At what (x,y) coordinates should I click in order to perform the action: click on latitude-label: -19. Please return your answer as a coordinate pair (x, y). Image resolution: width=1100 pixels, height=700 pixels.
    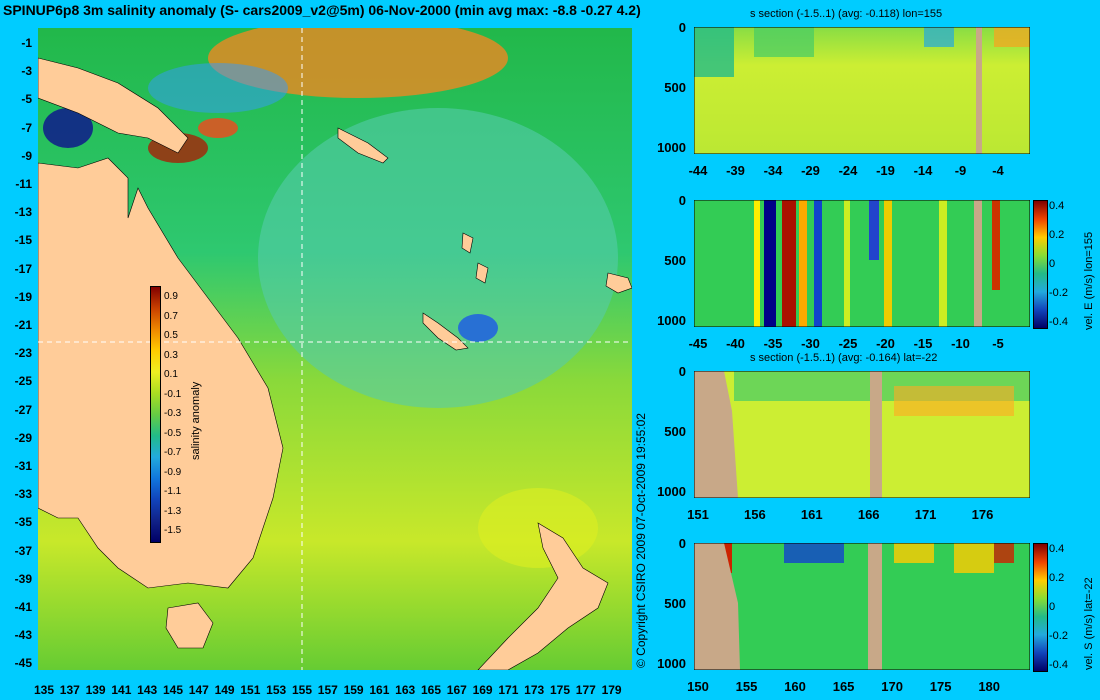
    Looking at the image, I should click on (23, 296).